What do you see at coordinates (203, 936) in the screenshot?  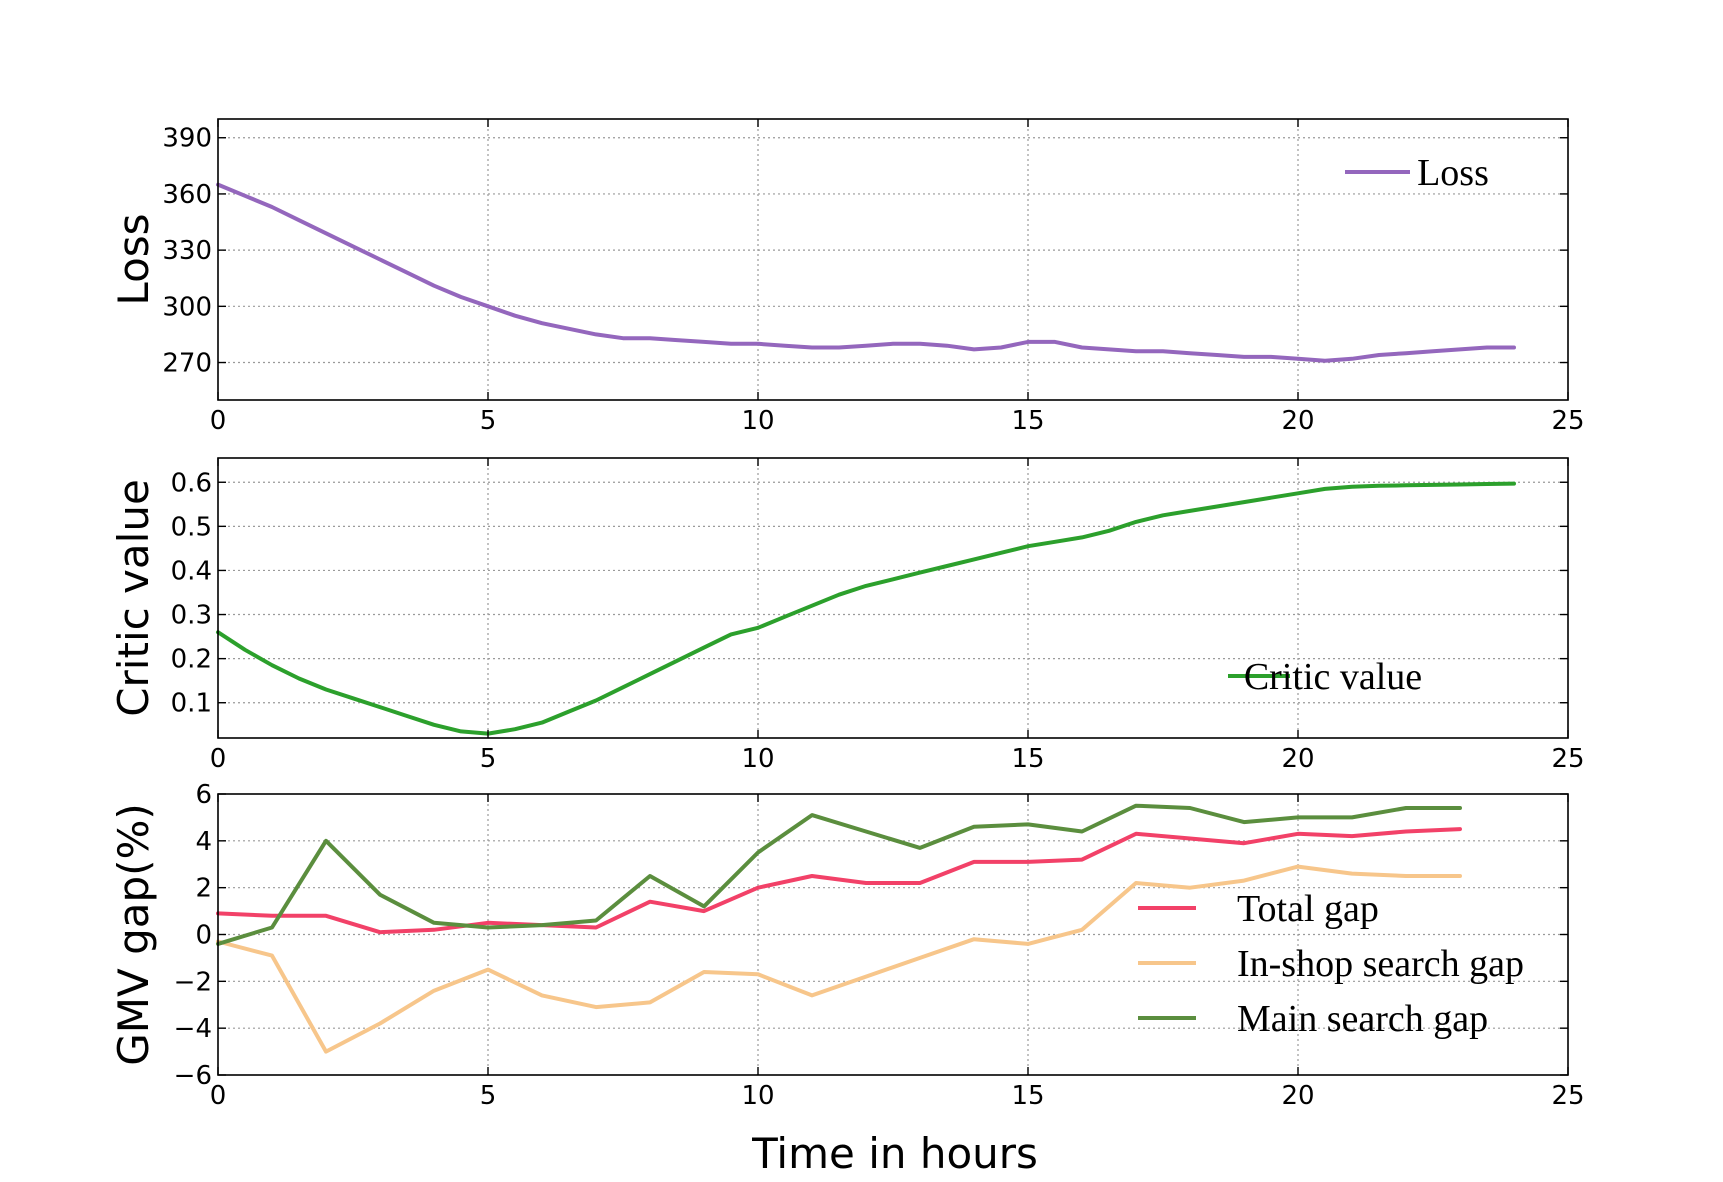 I see `y-tick-label: 0` at bounding box center [203, 936].